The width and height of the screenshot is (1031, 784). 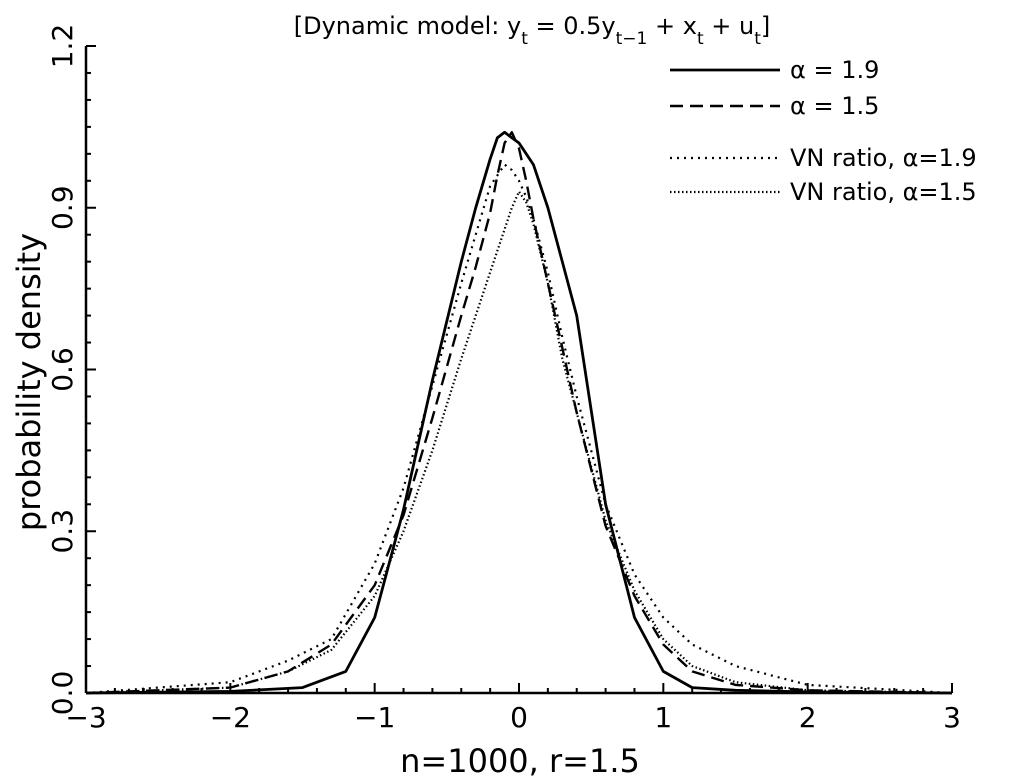 I want to click on y-tick-label: 0.6, so click(x=62, y=369).